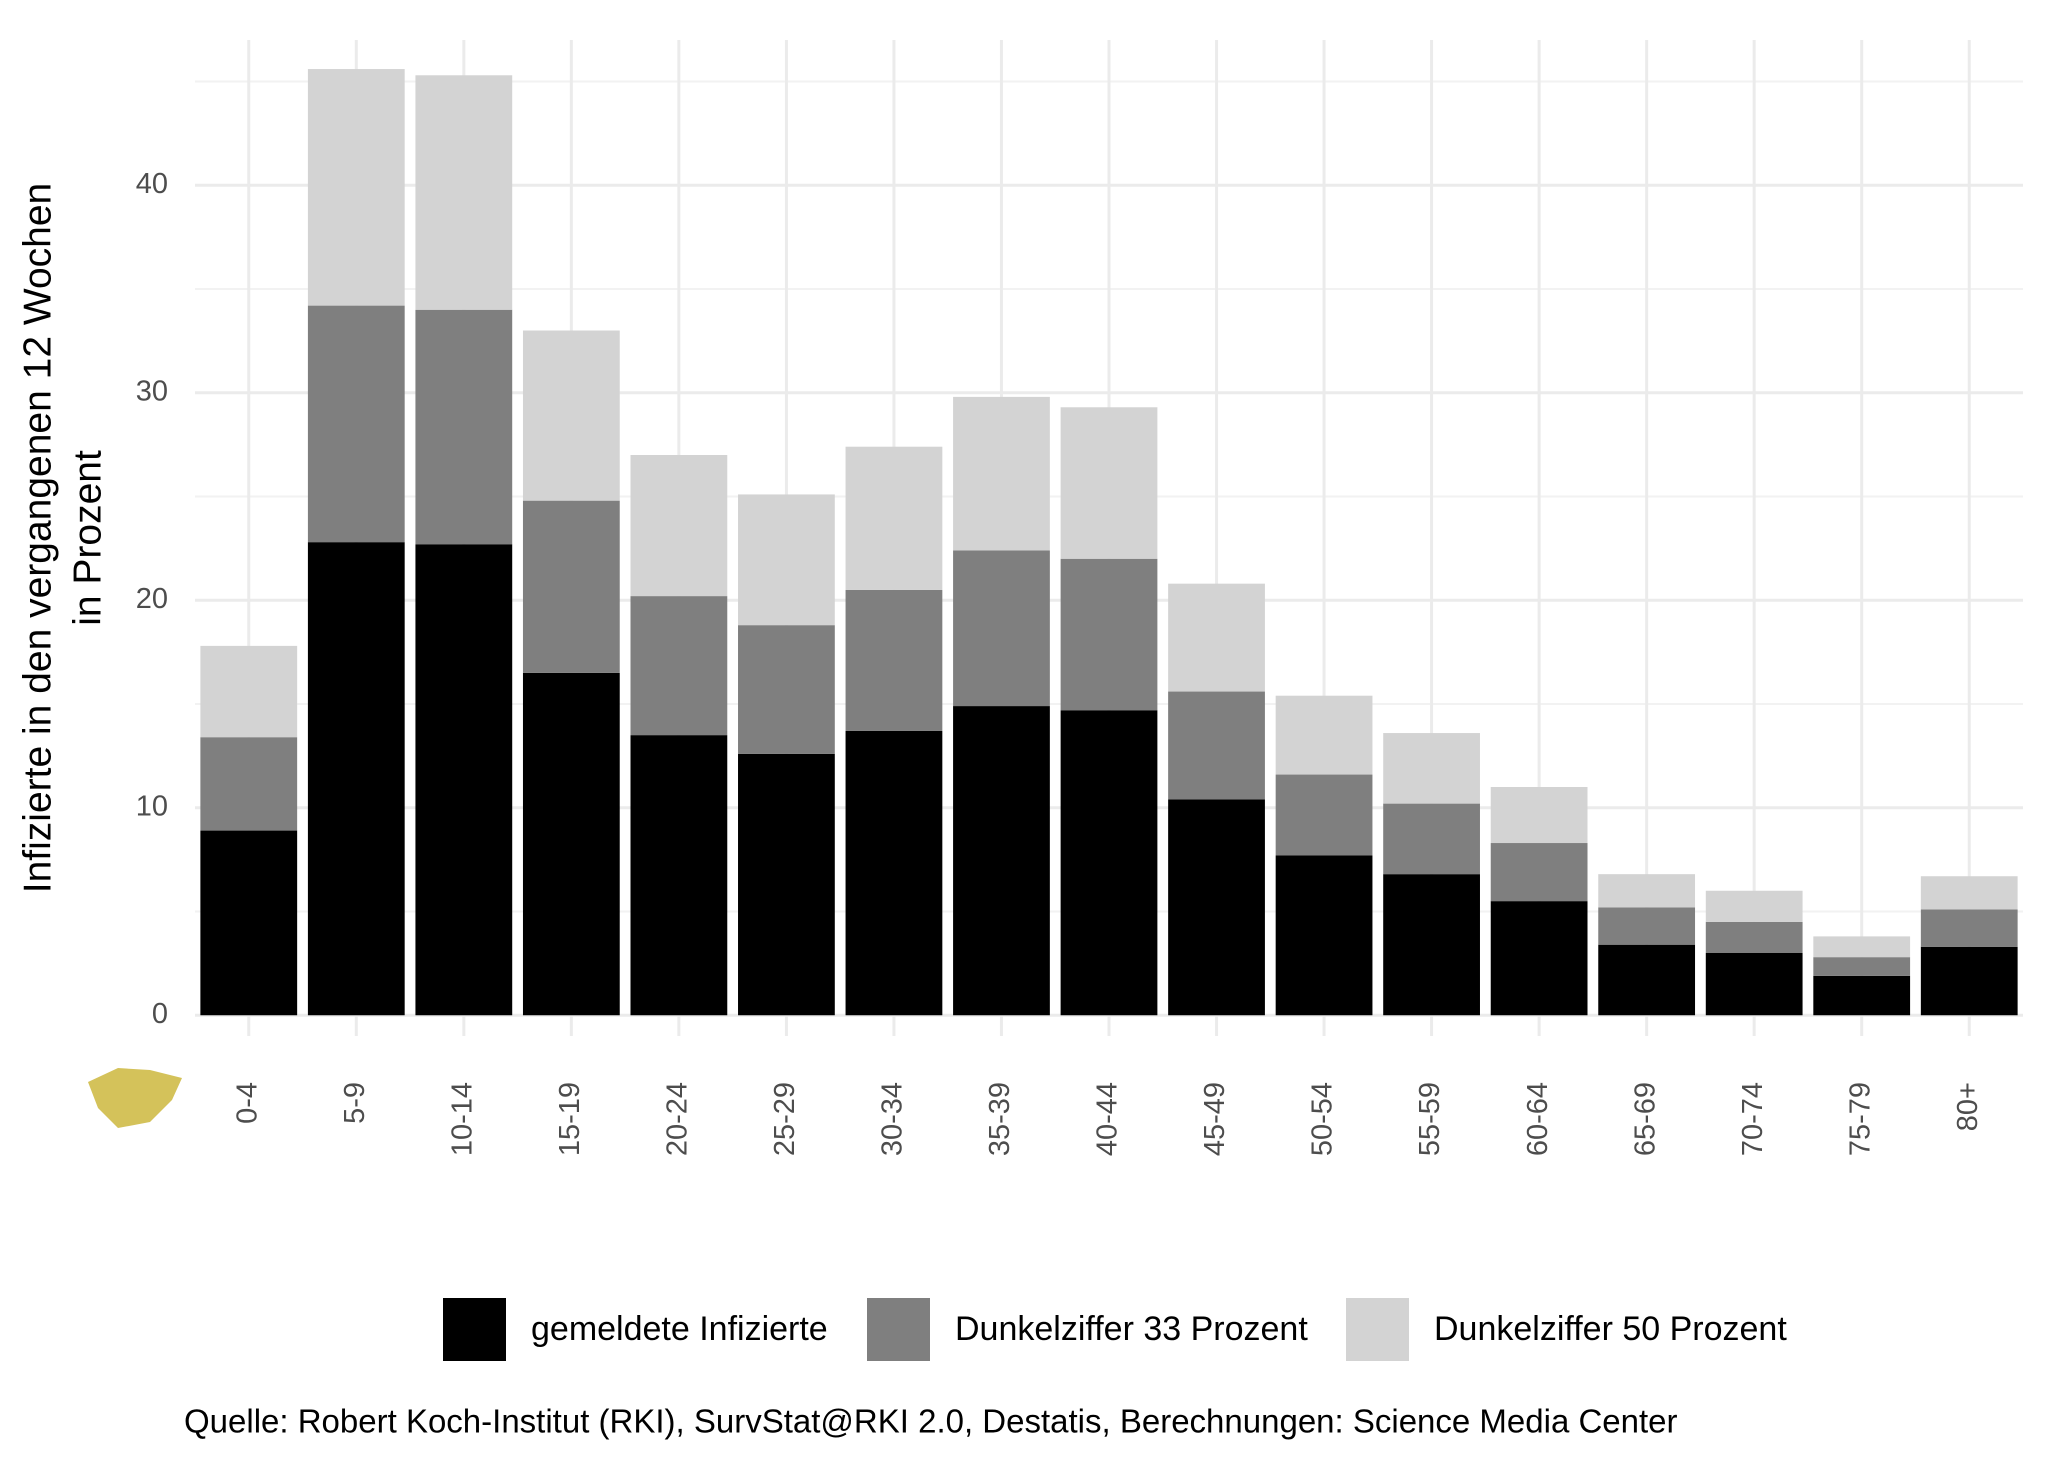 Image resolution: width=2048 pixels, height=1462 pixels. I want to click on legend-label: Dunkelziffer 33 Prozent, so click(1131, 1329).